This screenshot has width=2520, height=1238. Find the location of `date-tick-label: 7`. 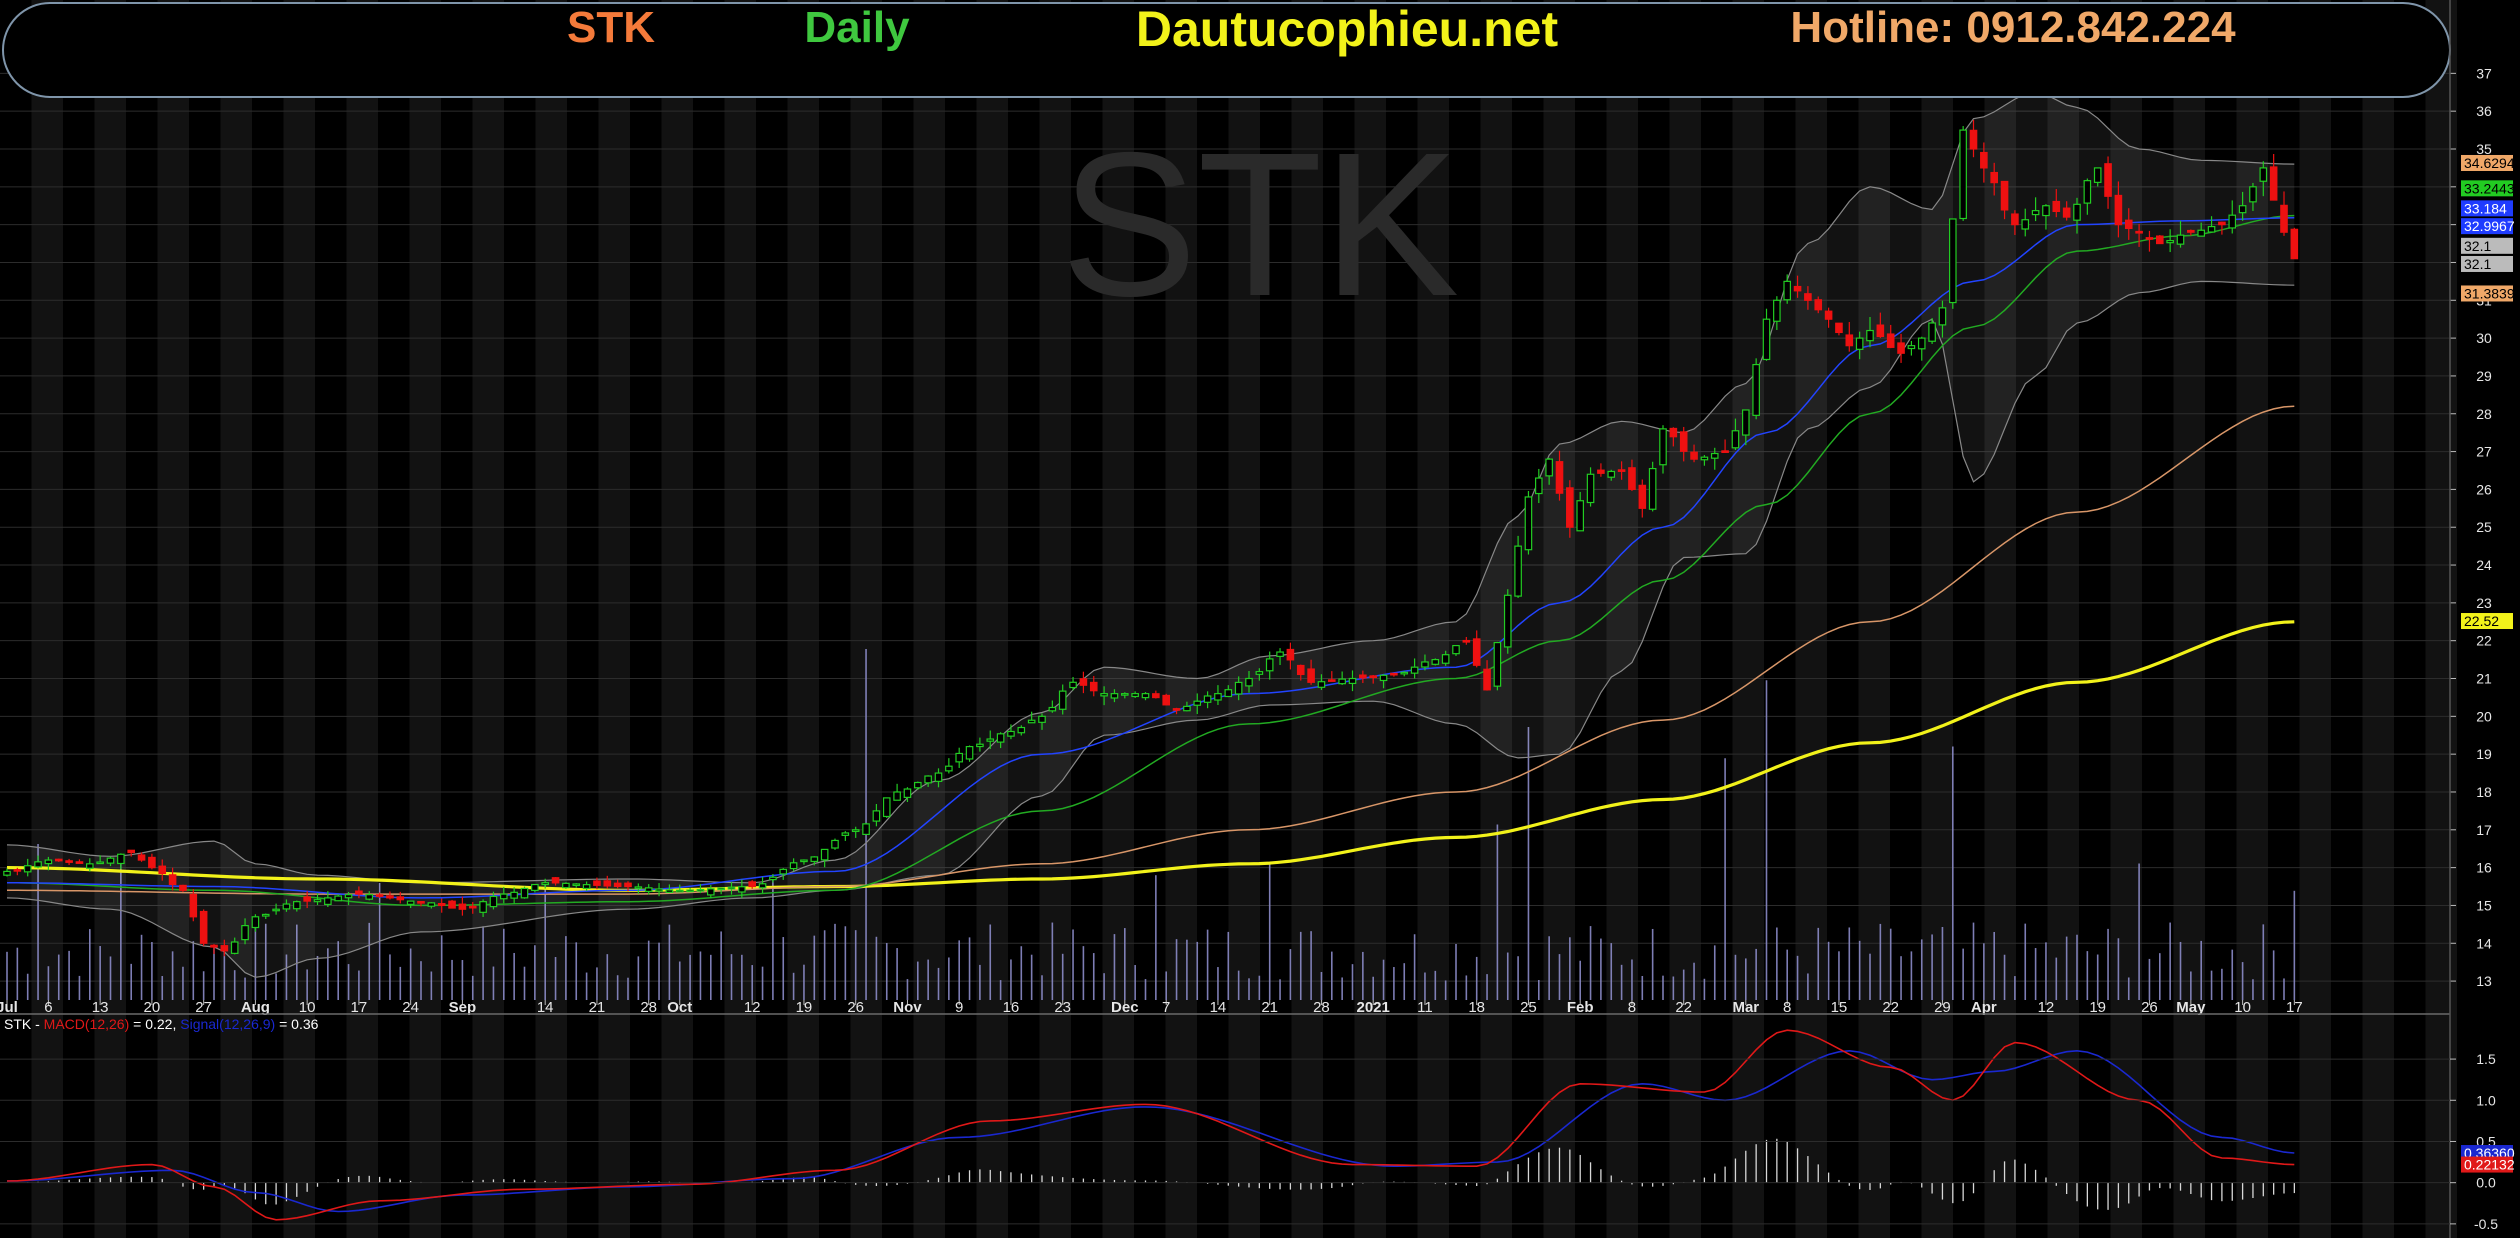

date-tick-label: 7 is located at coordinates (1166, 1007).